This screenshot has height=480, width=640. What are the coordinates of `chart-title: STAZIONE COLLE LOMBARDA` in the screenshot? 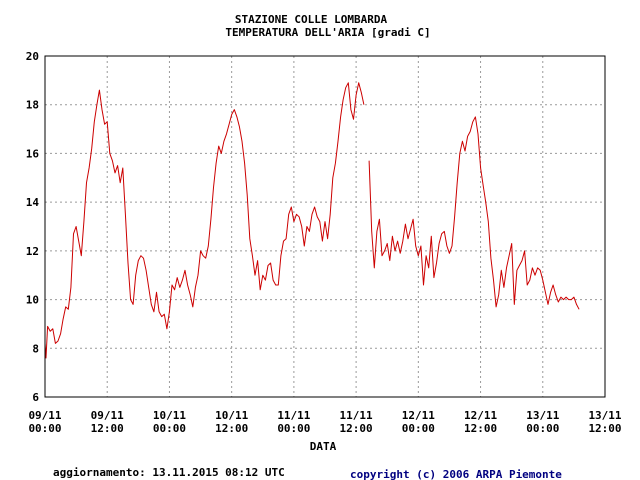 It's located at (311, 19).